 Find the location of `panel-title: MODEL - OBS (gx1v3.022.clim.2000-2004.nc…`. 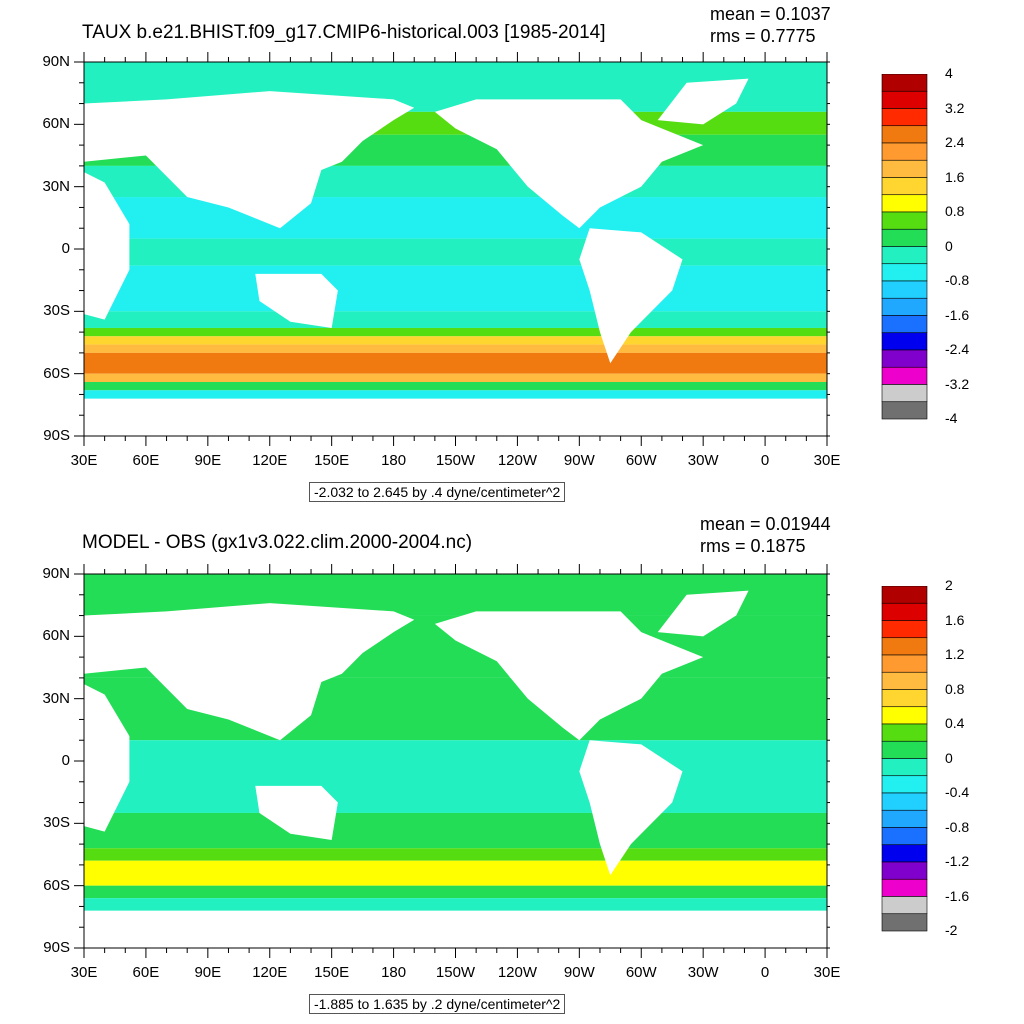

panel-title: MODEL - OBS (gx1v3.022.clim.2000-2004.nc… is located at coordinates (277, 542).